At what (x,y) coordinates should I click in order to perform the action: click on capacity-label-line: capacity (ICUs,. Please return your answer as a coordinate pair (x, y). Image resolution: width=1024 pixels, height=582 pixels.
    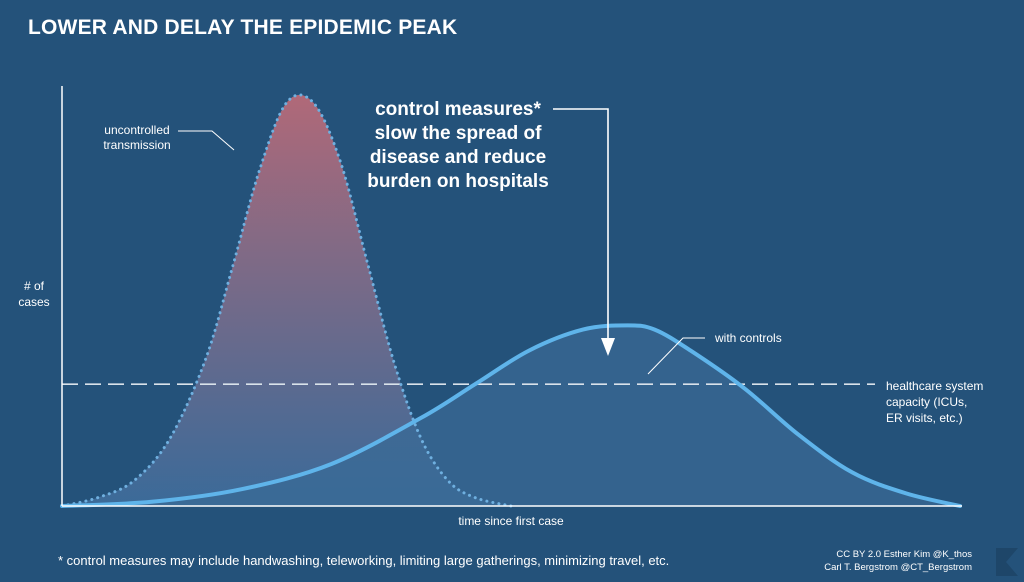
    Looking at the image, I should click on (926, 402).